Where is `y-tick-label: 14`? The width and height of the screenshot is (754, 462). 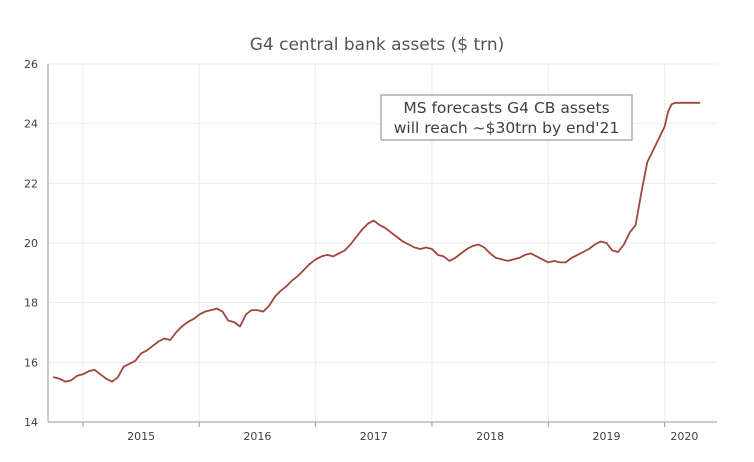 y-tick-label: 14 is located at coordinates (31, 422).